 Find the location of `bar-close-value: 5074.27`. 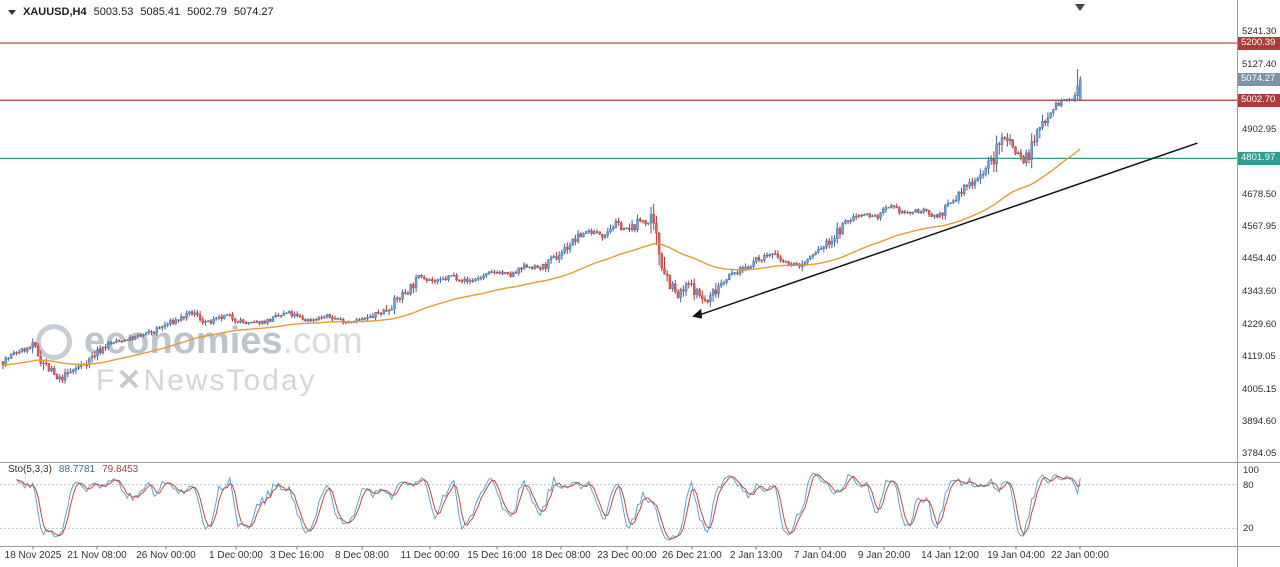

bar-close-value: 5074.27 is located at coordinates (253, 12).